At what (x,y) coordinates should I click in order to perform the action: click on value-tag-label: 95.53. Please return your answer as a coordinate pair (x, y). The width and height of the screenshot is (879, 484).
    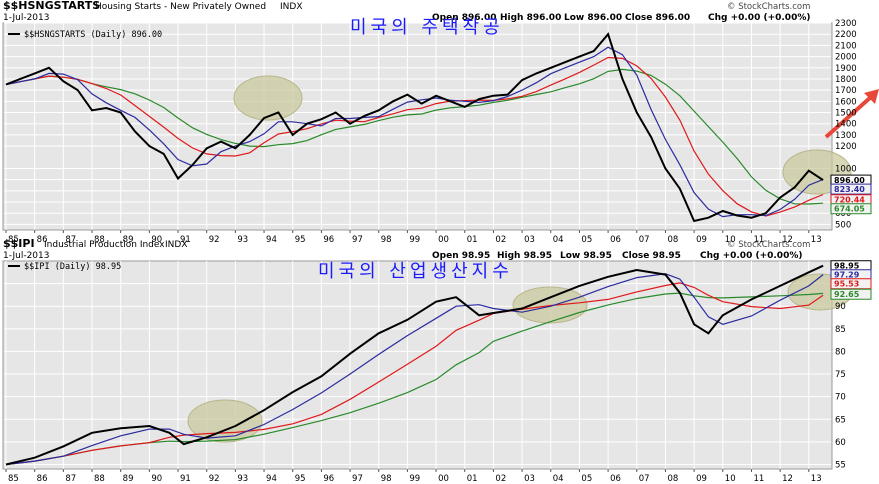
    Looking at the image, I should click on (846, 284).